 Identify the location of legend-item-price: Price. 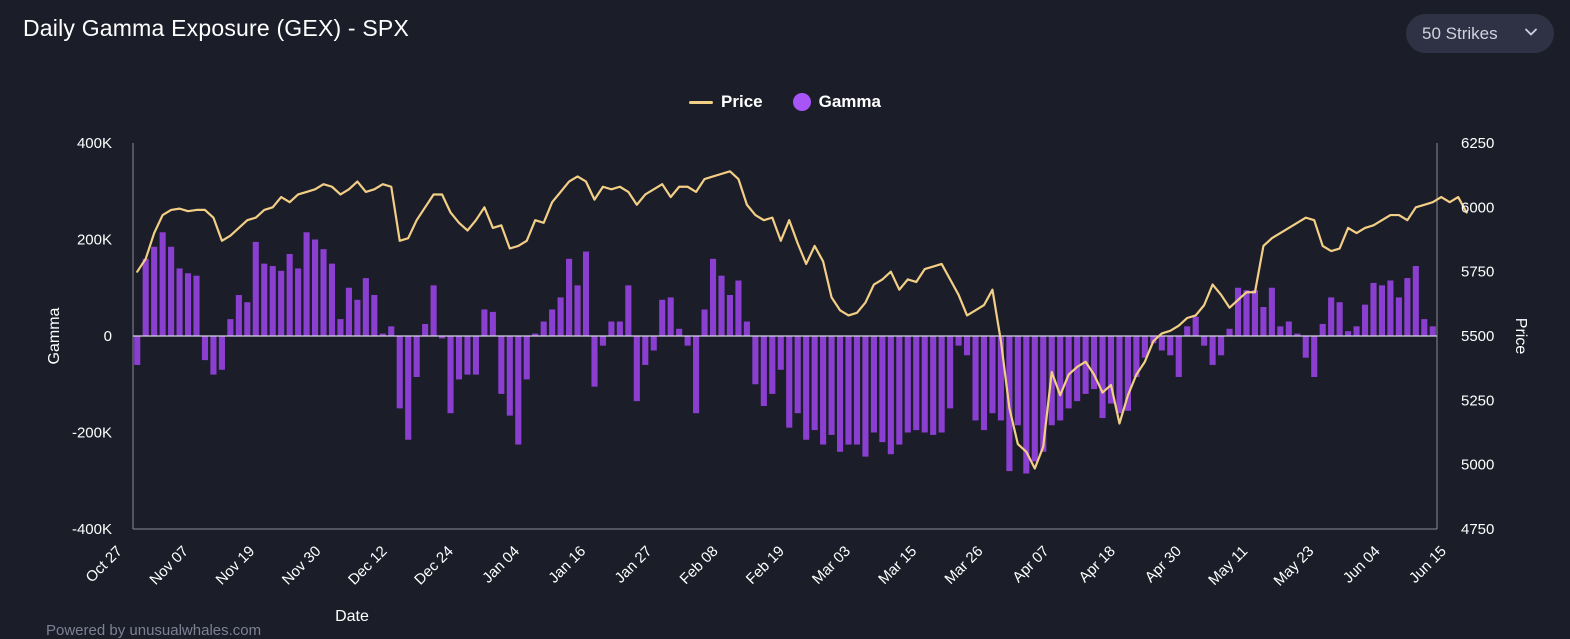
(726, 102).